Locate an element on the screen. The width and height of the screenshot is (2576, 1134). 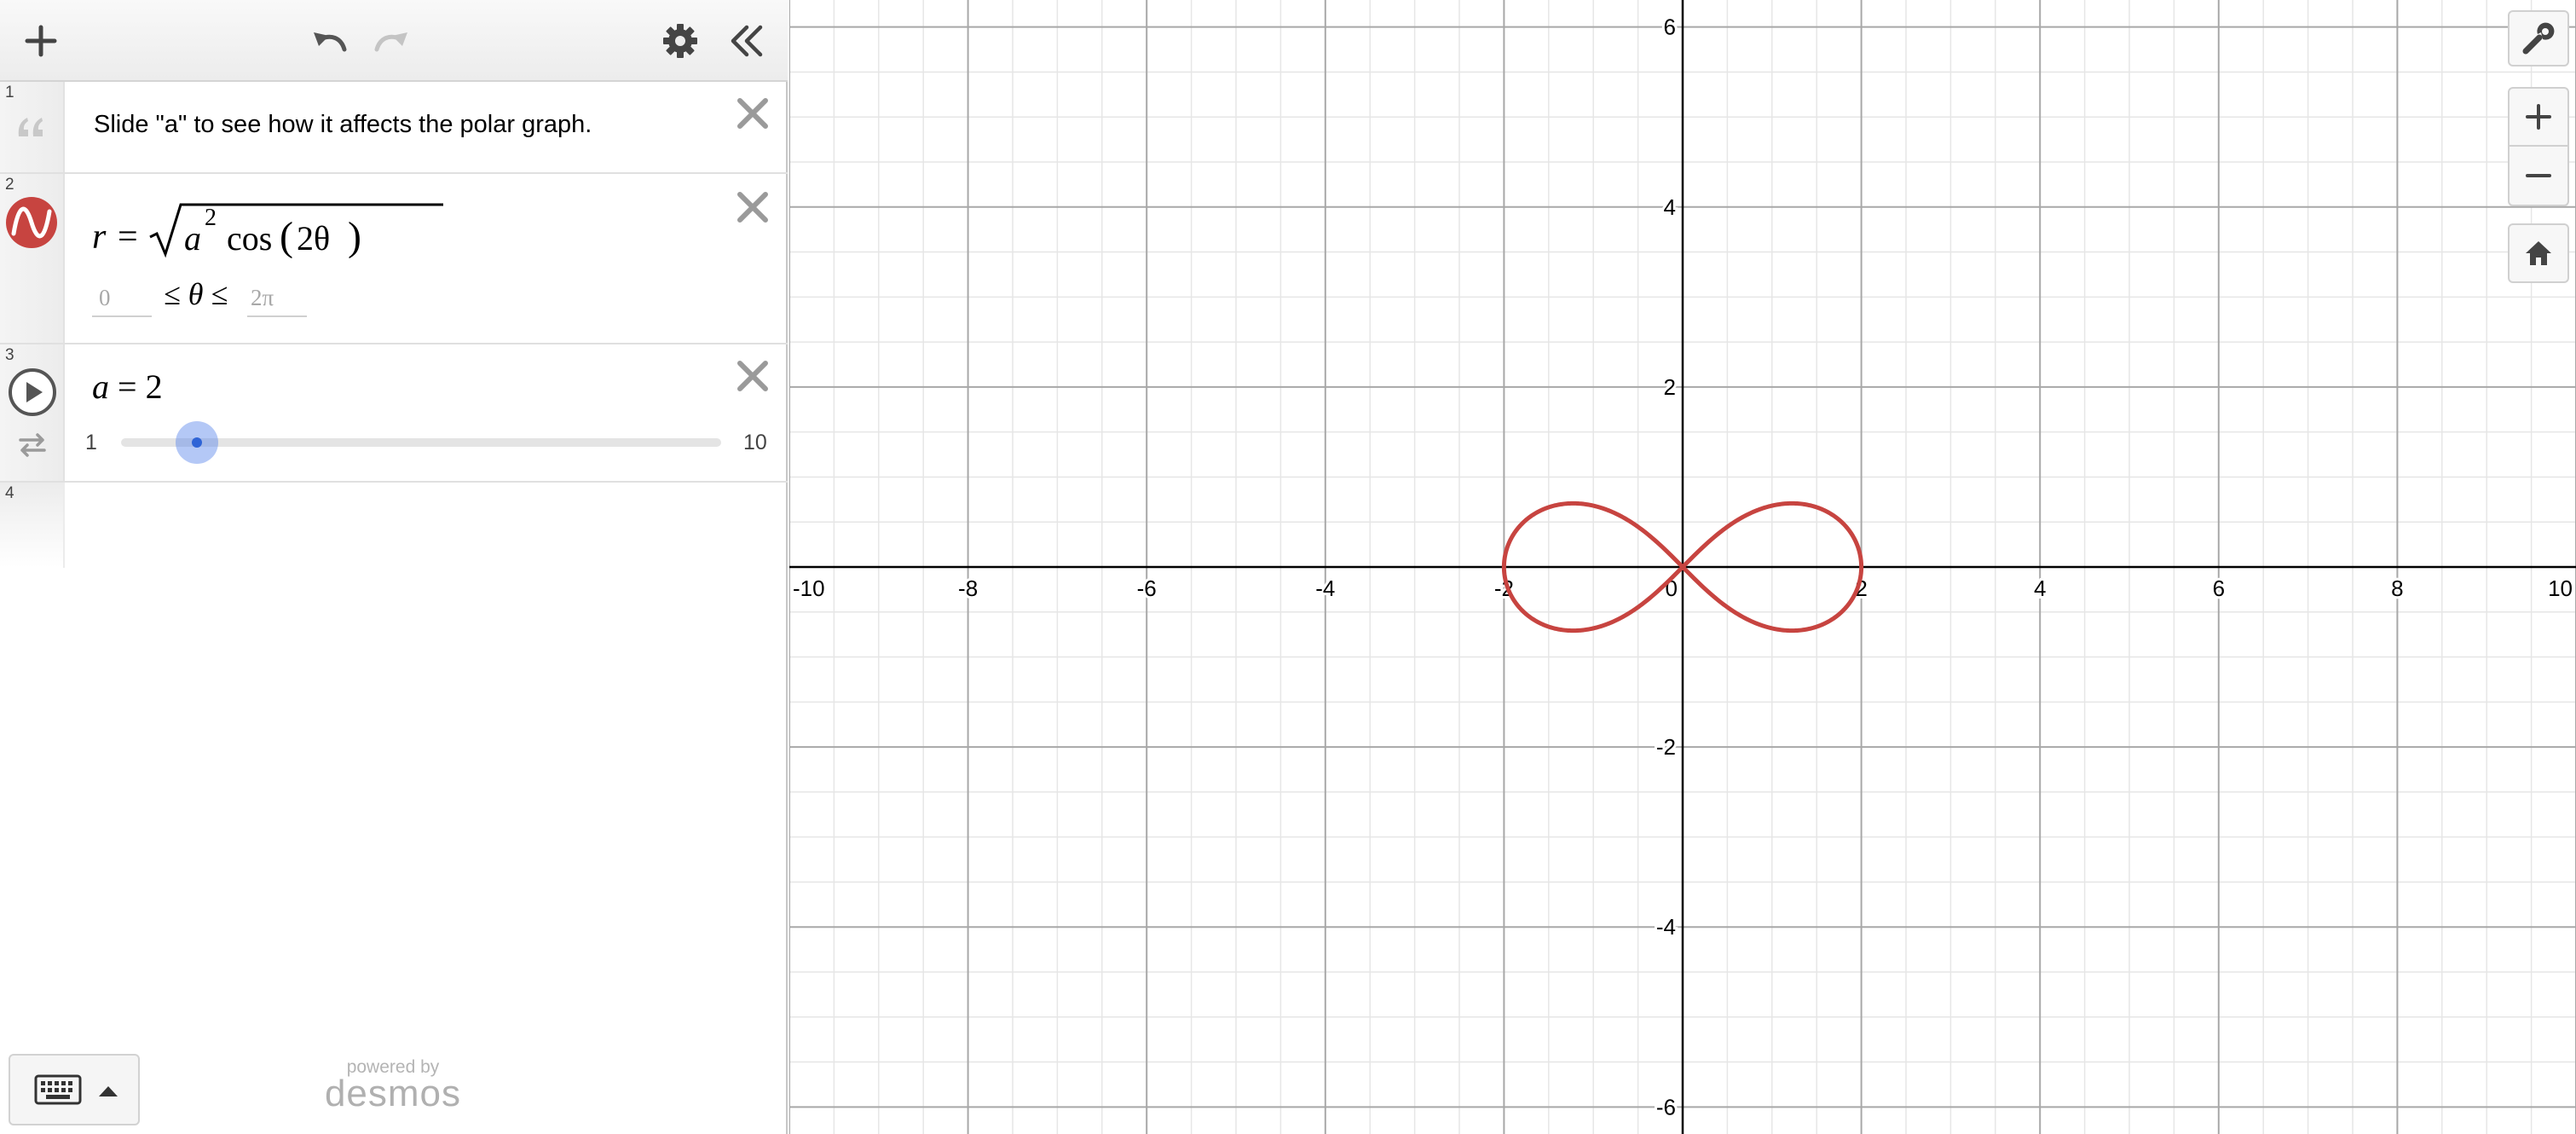
empty-row: 4 is located at coordinates (394, 526).